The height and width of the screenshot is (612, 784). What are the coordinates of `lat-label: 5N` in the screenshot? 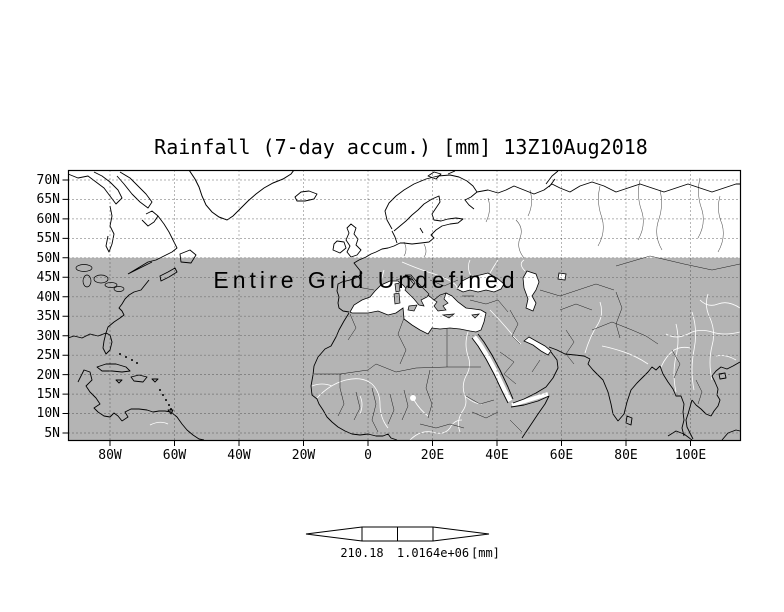 It's located at (52, 433).